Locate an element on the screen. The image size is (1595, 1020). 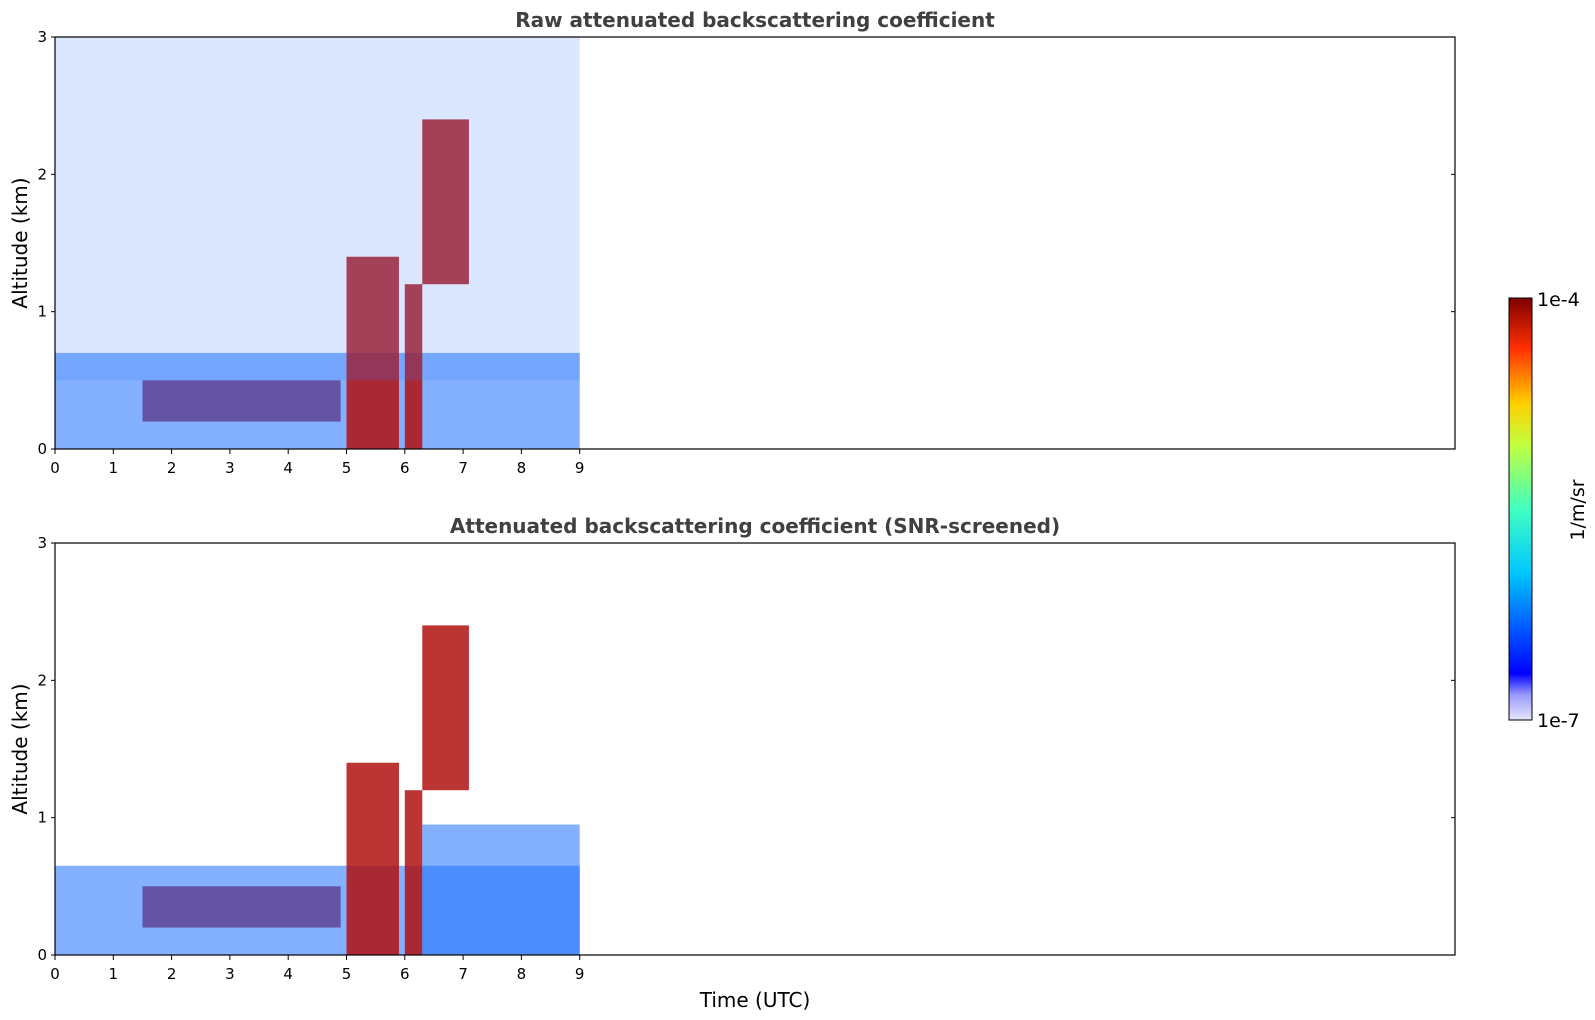
colorbar: 1e-4 1e-7 1/m/sr is located at coordinates (1548, 510).